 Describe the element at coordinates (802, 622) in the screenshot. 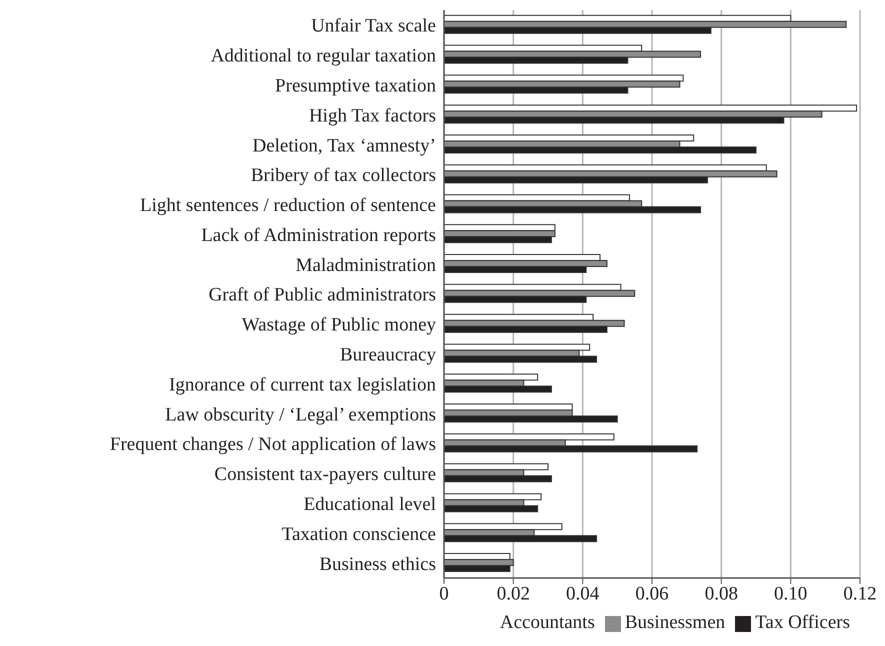

I see `legend-label: Tax Officers` at that location.